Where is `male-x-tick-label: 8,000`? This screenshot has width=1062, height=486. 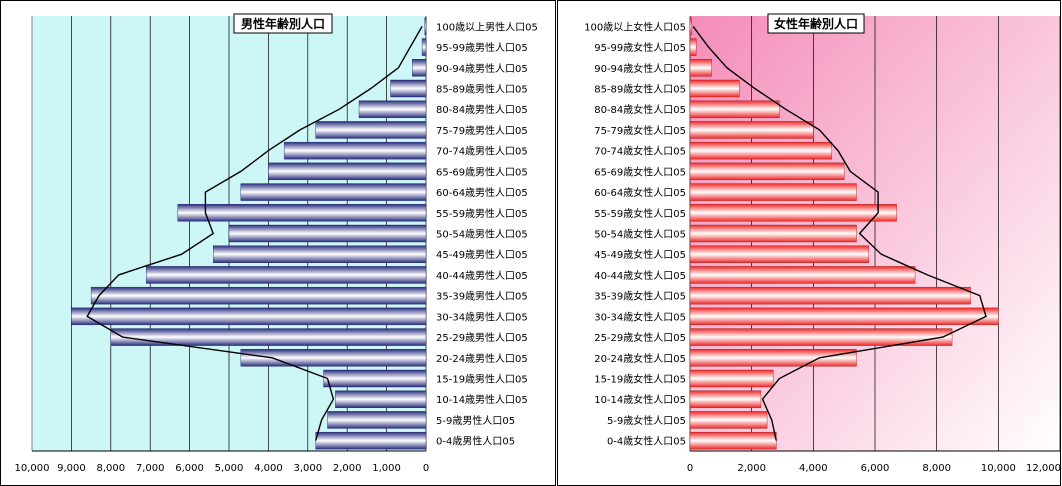 male-x-tick-label: 8,000 is located at coordinates (110, 468).